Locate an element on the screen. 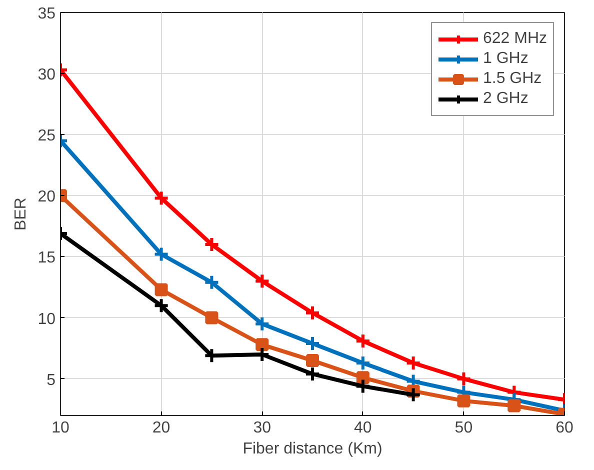 This screenshot has height=470, width=594. y-axis-title: BER is located at coordinates (21, 214).